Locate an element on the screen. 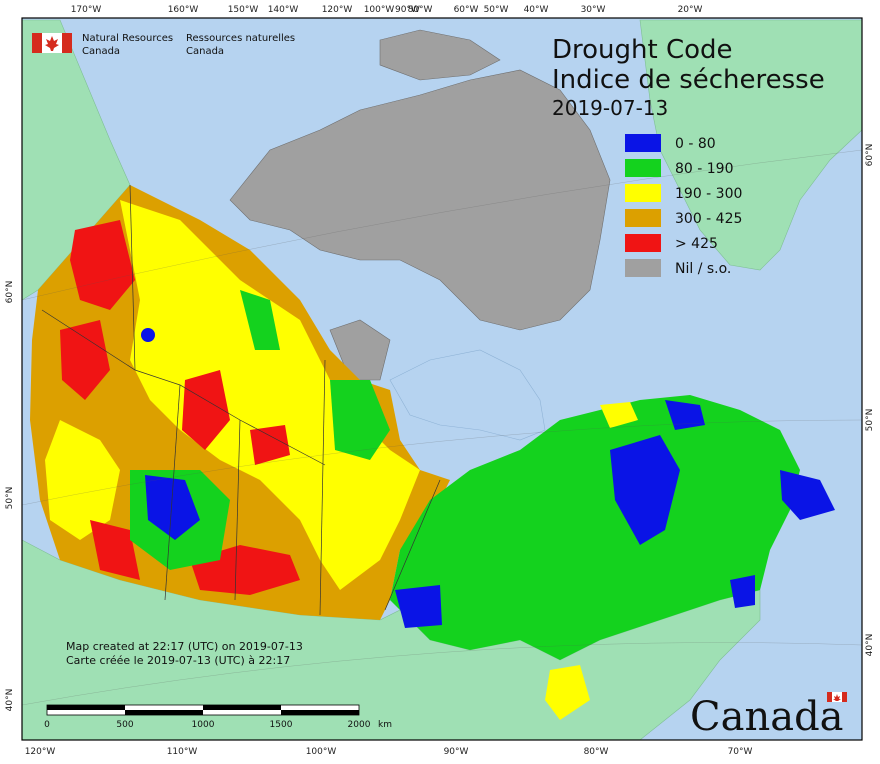  tick-bottom: 100°W is located at coordinates (321, 752).